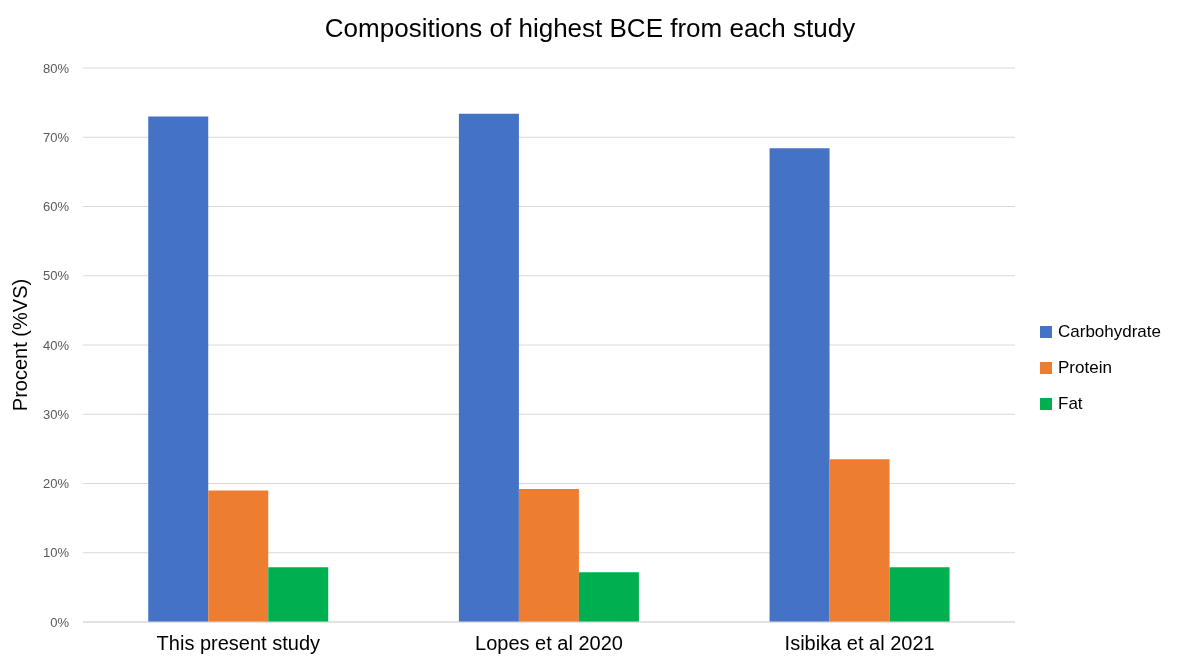 This screenshot has height=664, width=1180. I want to click on chart-title: Compositions of highest BCE from each study, so click(590, 28).